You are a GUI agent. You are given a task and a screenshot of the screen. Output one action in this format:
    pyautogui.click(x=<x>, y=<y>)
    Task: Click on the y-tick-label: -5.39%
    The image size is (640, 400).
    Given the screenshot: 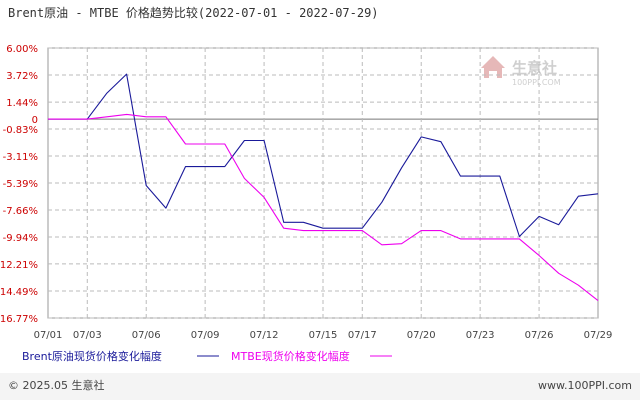 What is the action you would take?
    pyautogui.click(x=20, y=184)
    